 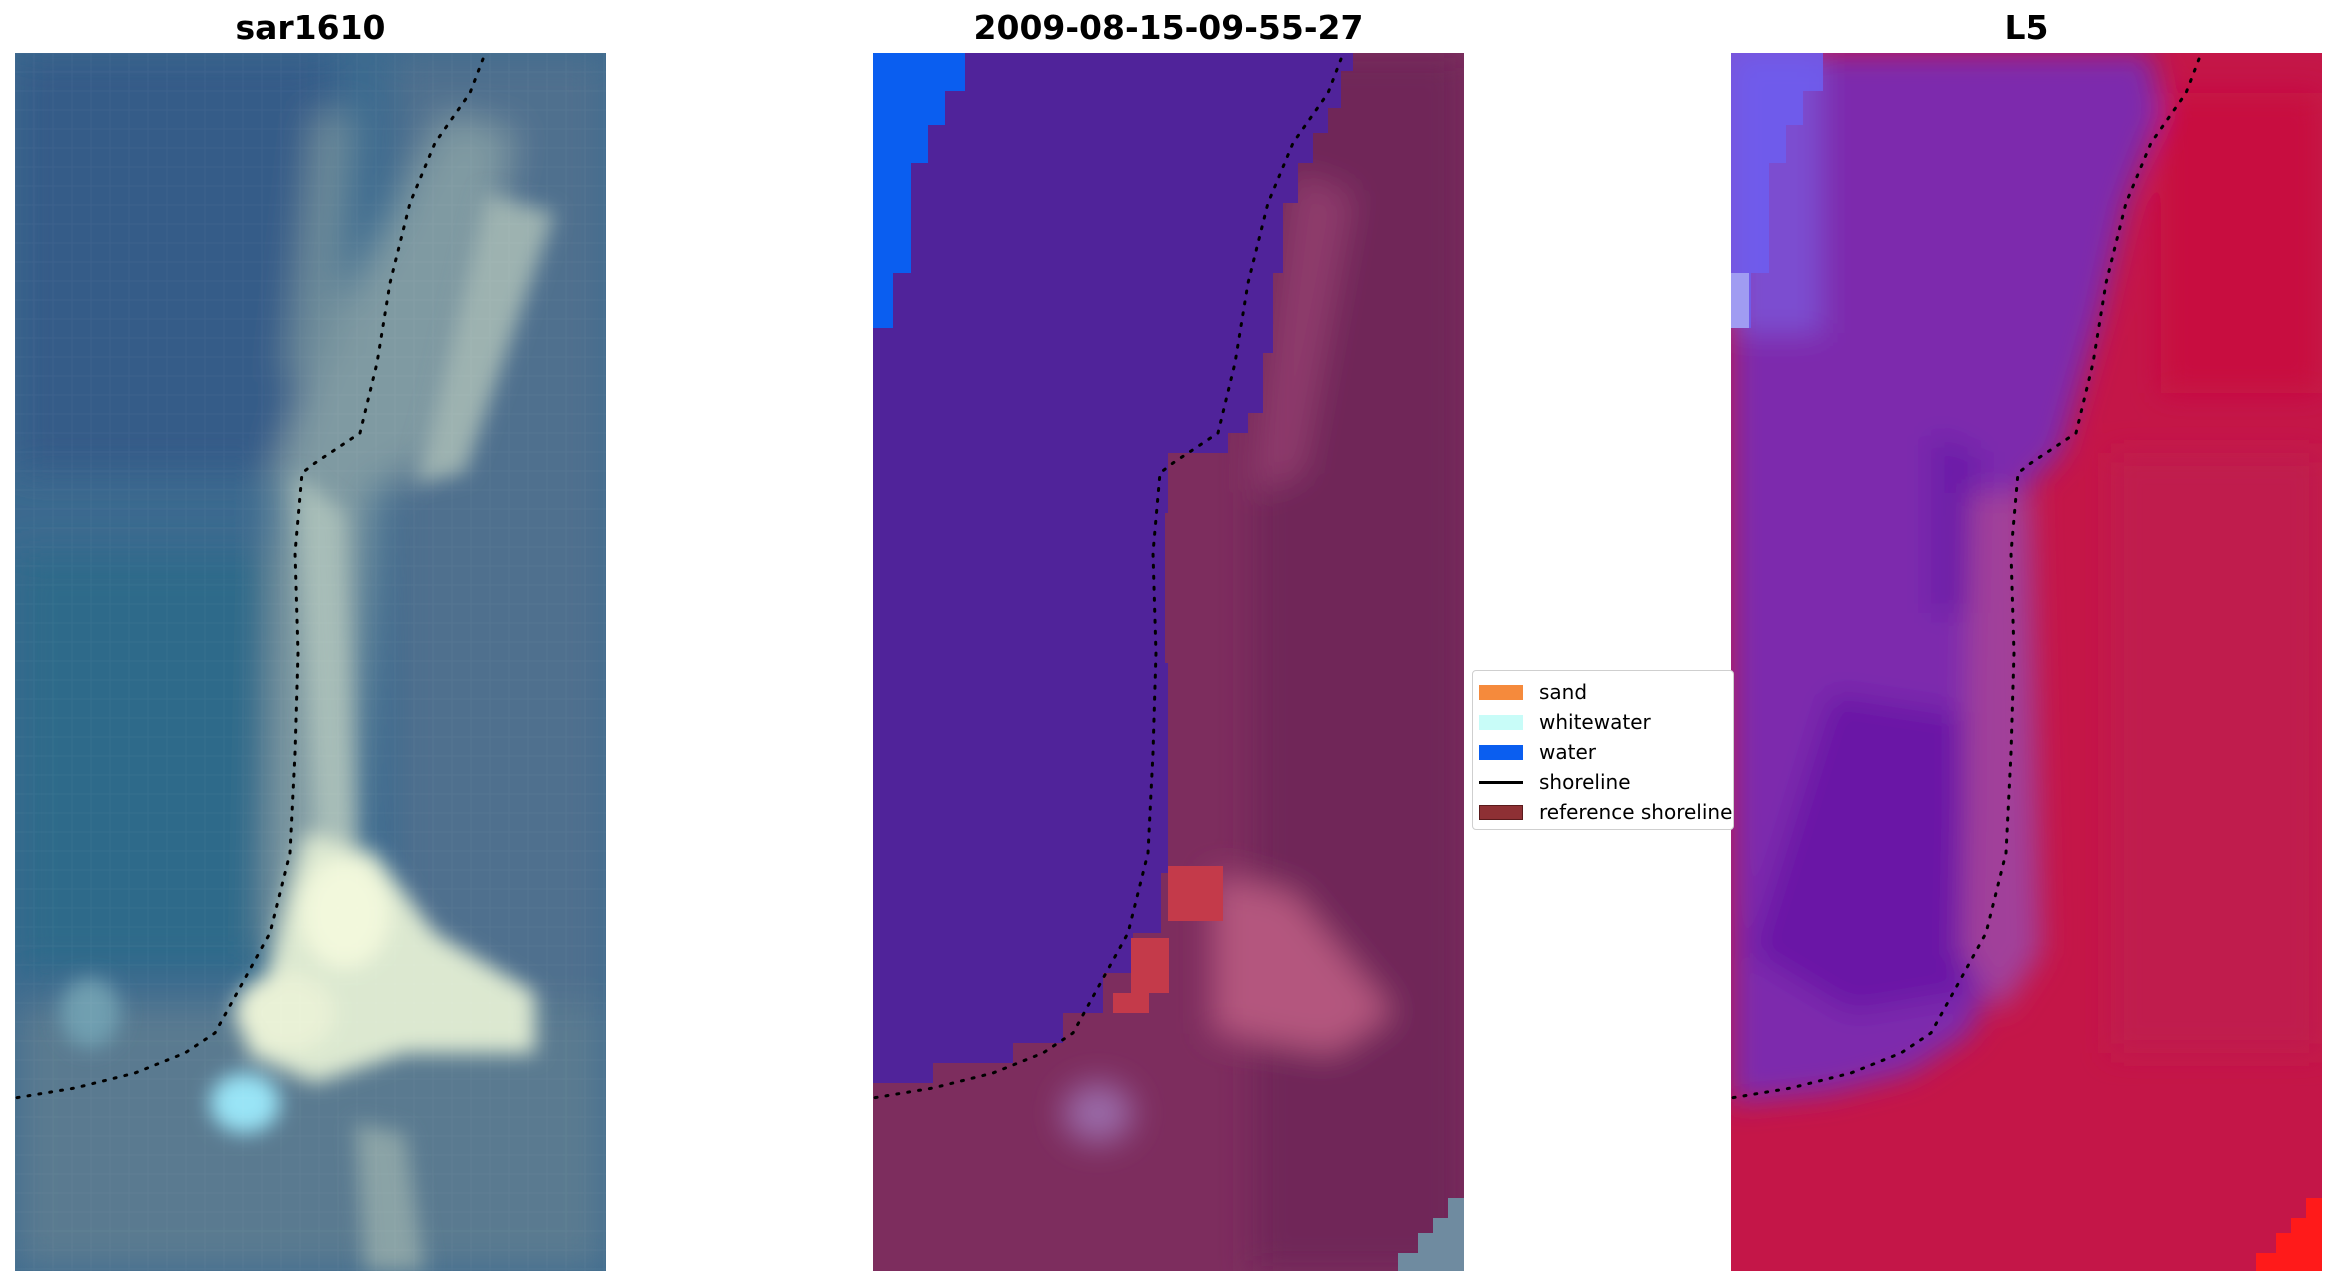 I want to click on panel-title-classified: 2009-08-15-09-55-27, so click(x=1168, y=27).